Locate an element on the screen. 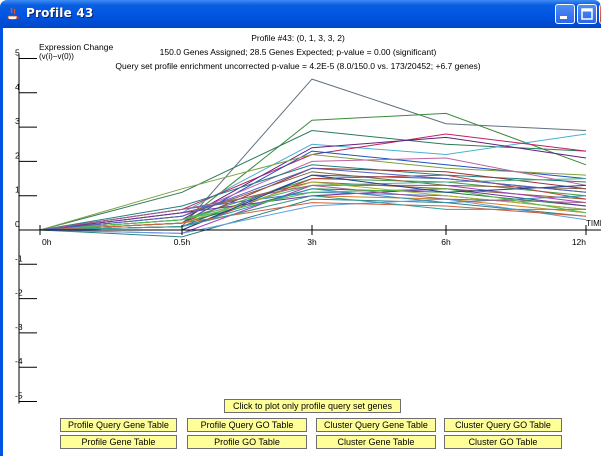 The width and height of the screenshot is (601, 456). chart-title-line1: Profile #43: (0, 1, 3, 3, 2) is located at coordinates (298, 38).